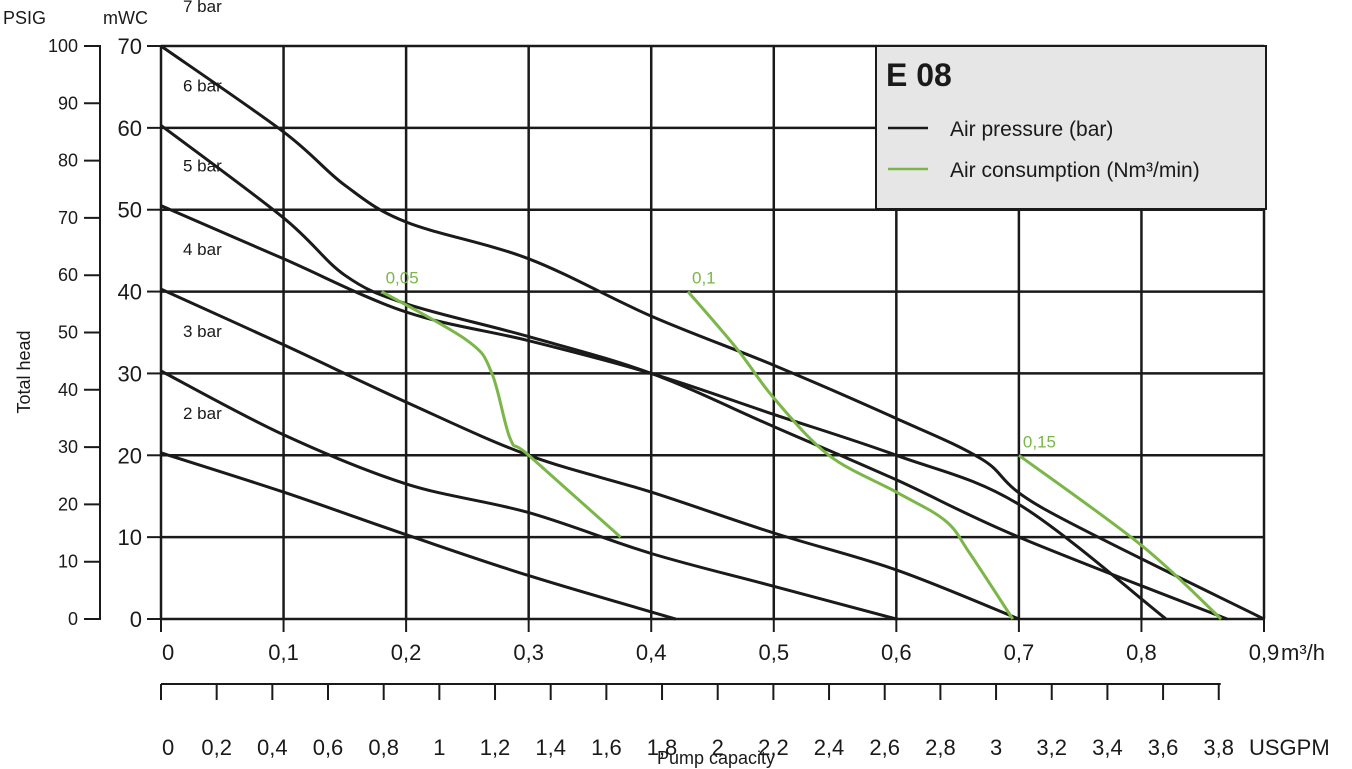  I want to click on x2-tick-label: 1, so click(439, 747).